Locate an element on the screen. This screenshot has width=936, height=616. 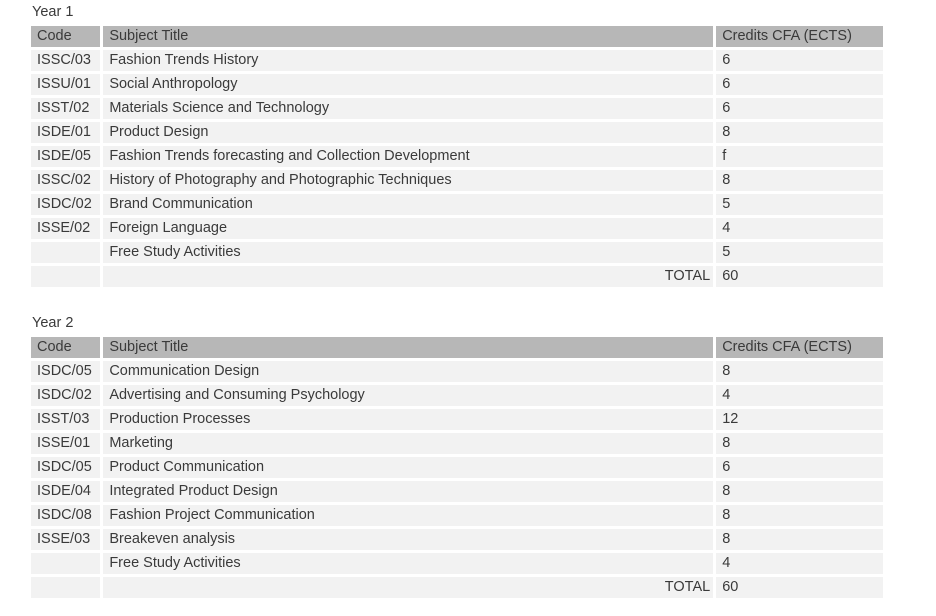
cell-subject-title: Marketing is located at coordinates (408, 443).